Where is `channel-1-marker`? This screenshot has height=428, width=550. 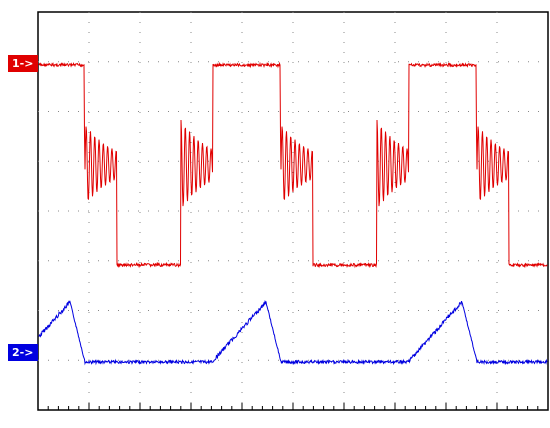 channel-1-marker is located at coordinates (23, 63).